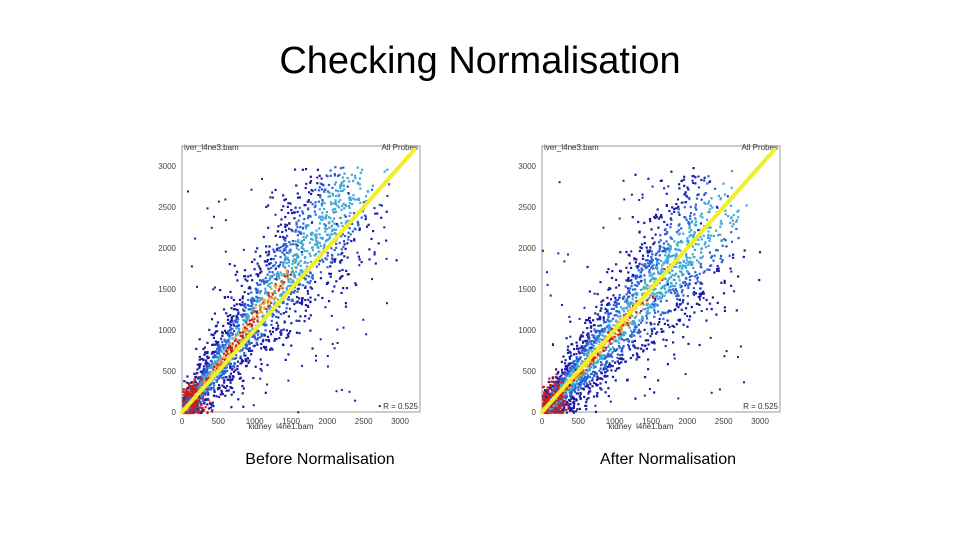 Image resolution: width=960 pixels, height=540 pixels. I want to click on x-tick-label: 1000, so click(255, 421).